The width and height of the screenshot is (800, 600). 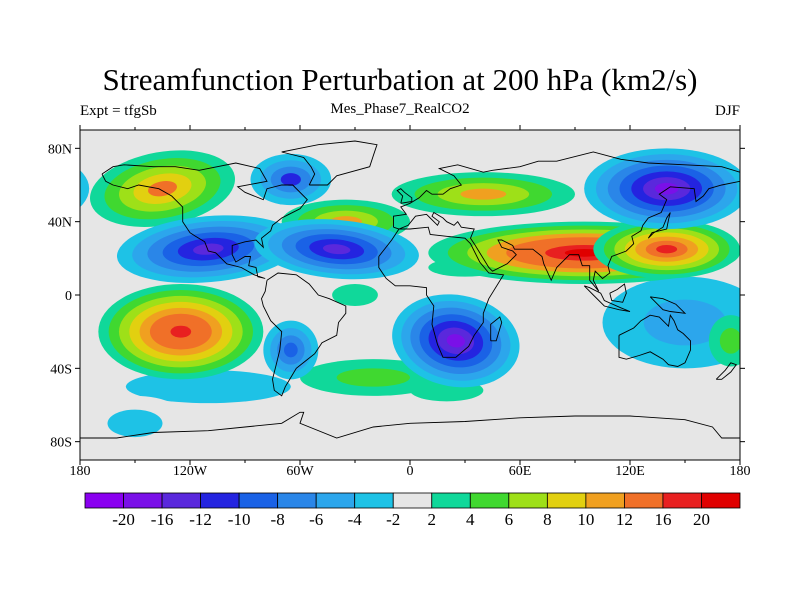 I want to click on colorbar-label: 16, so click(x=662, y=519).